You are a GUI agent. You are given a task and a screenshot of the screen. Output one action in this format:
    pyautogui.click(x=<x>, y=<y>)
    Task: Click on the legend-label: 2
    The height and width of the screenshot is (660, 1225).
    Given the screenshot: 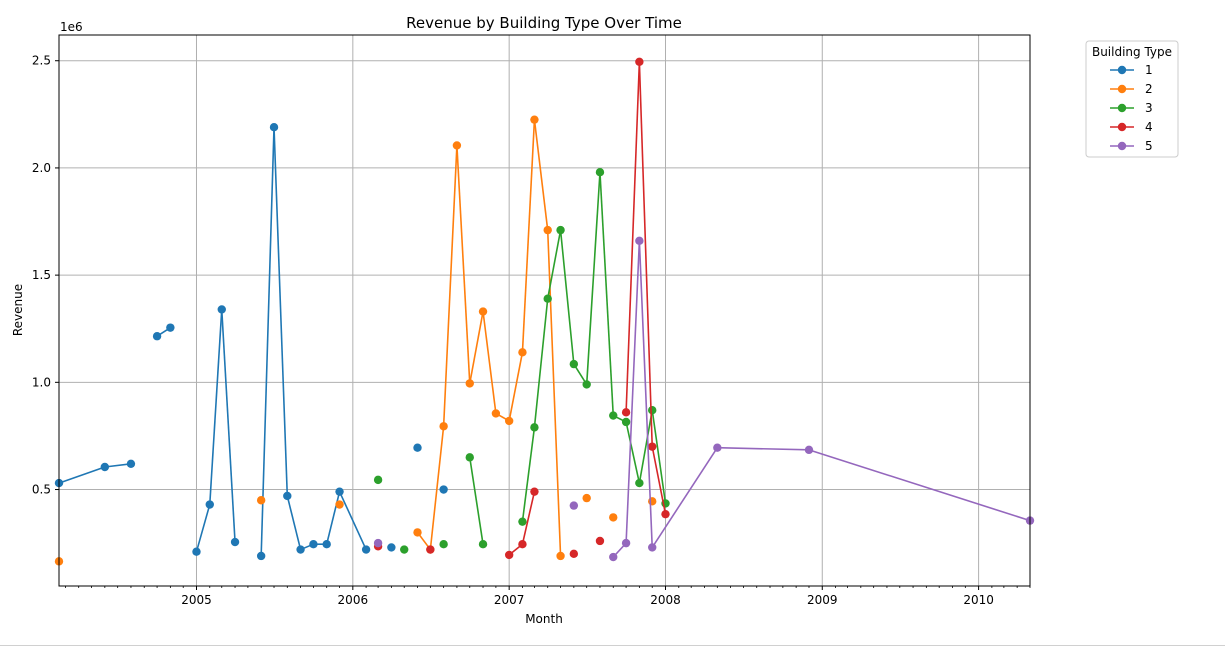 What is the action you would take?
    pyautogui.click(x=1149, y=89)
    